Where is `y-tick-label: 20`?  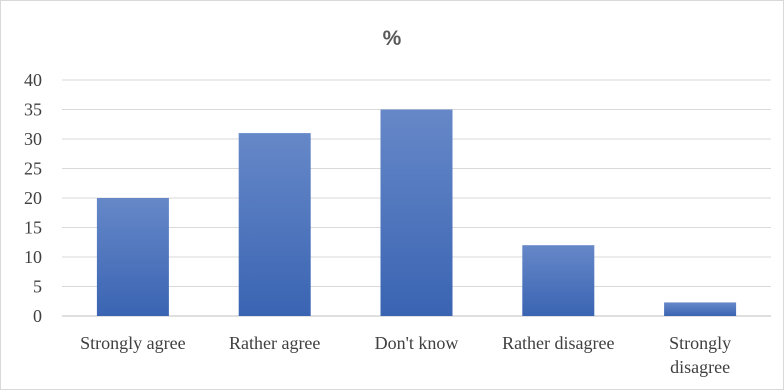
y-tick-label: 20 is located at coordinates (33, 198).